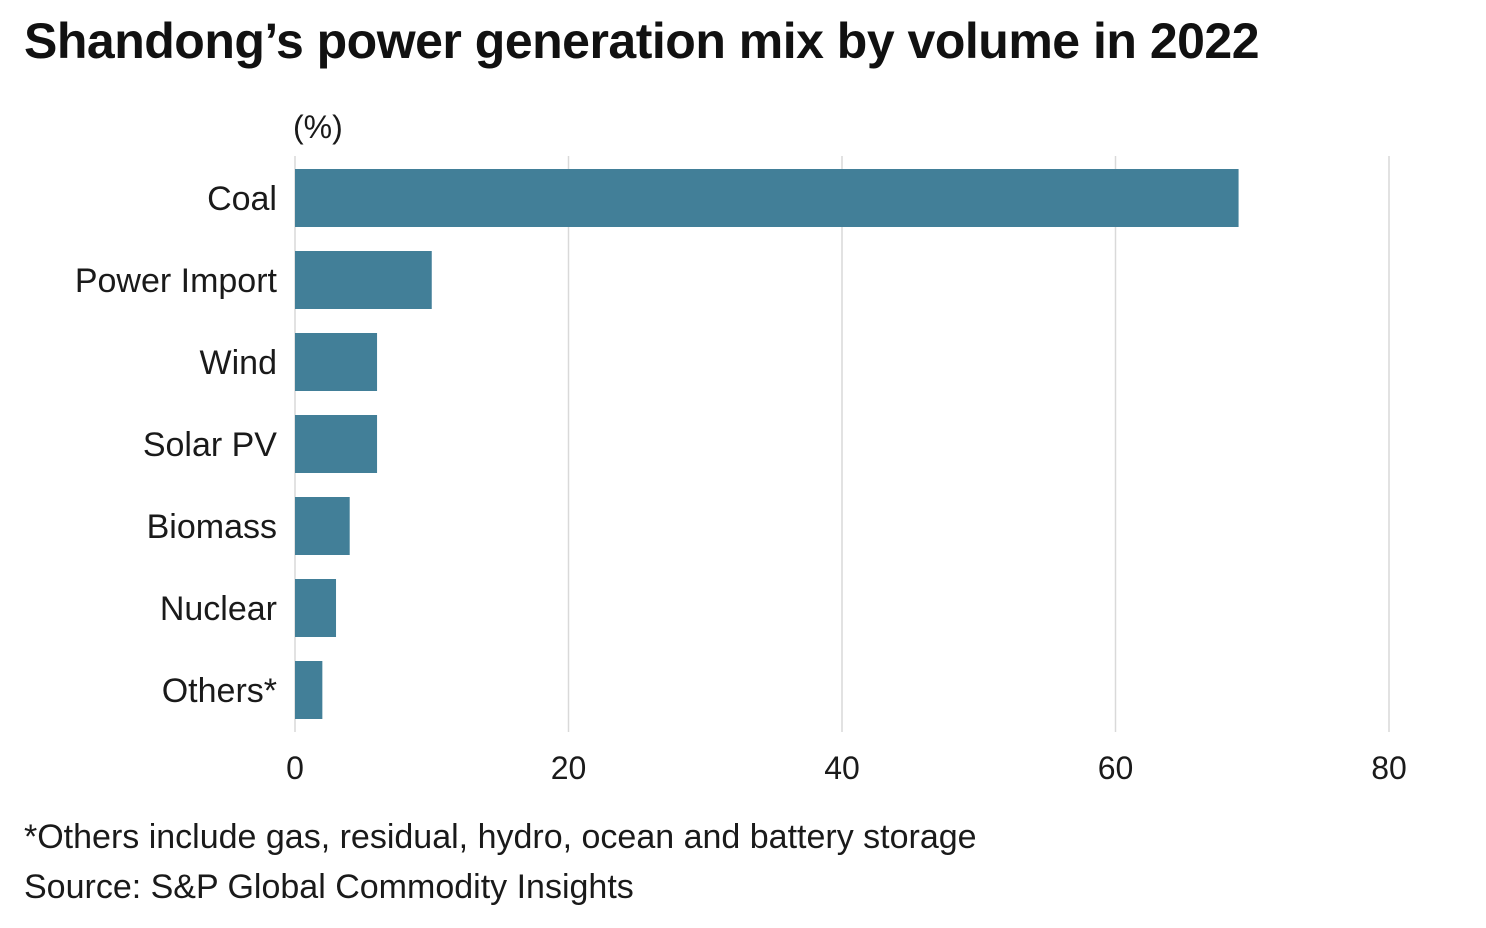 This screenshot has width=1486, height=928. I want to click on unit-label: (%), so click(318, 127).